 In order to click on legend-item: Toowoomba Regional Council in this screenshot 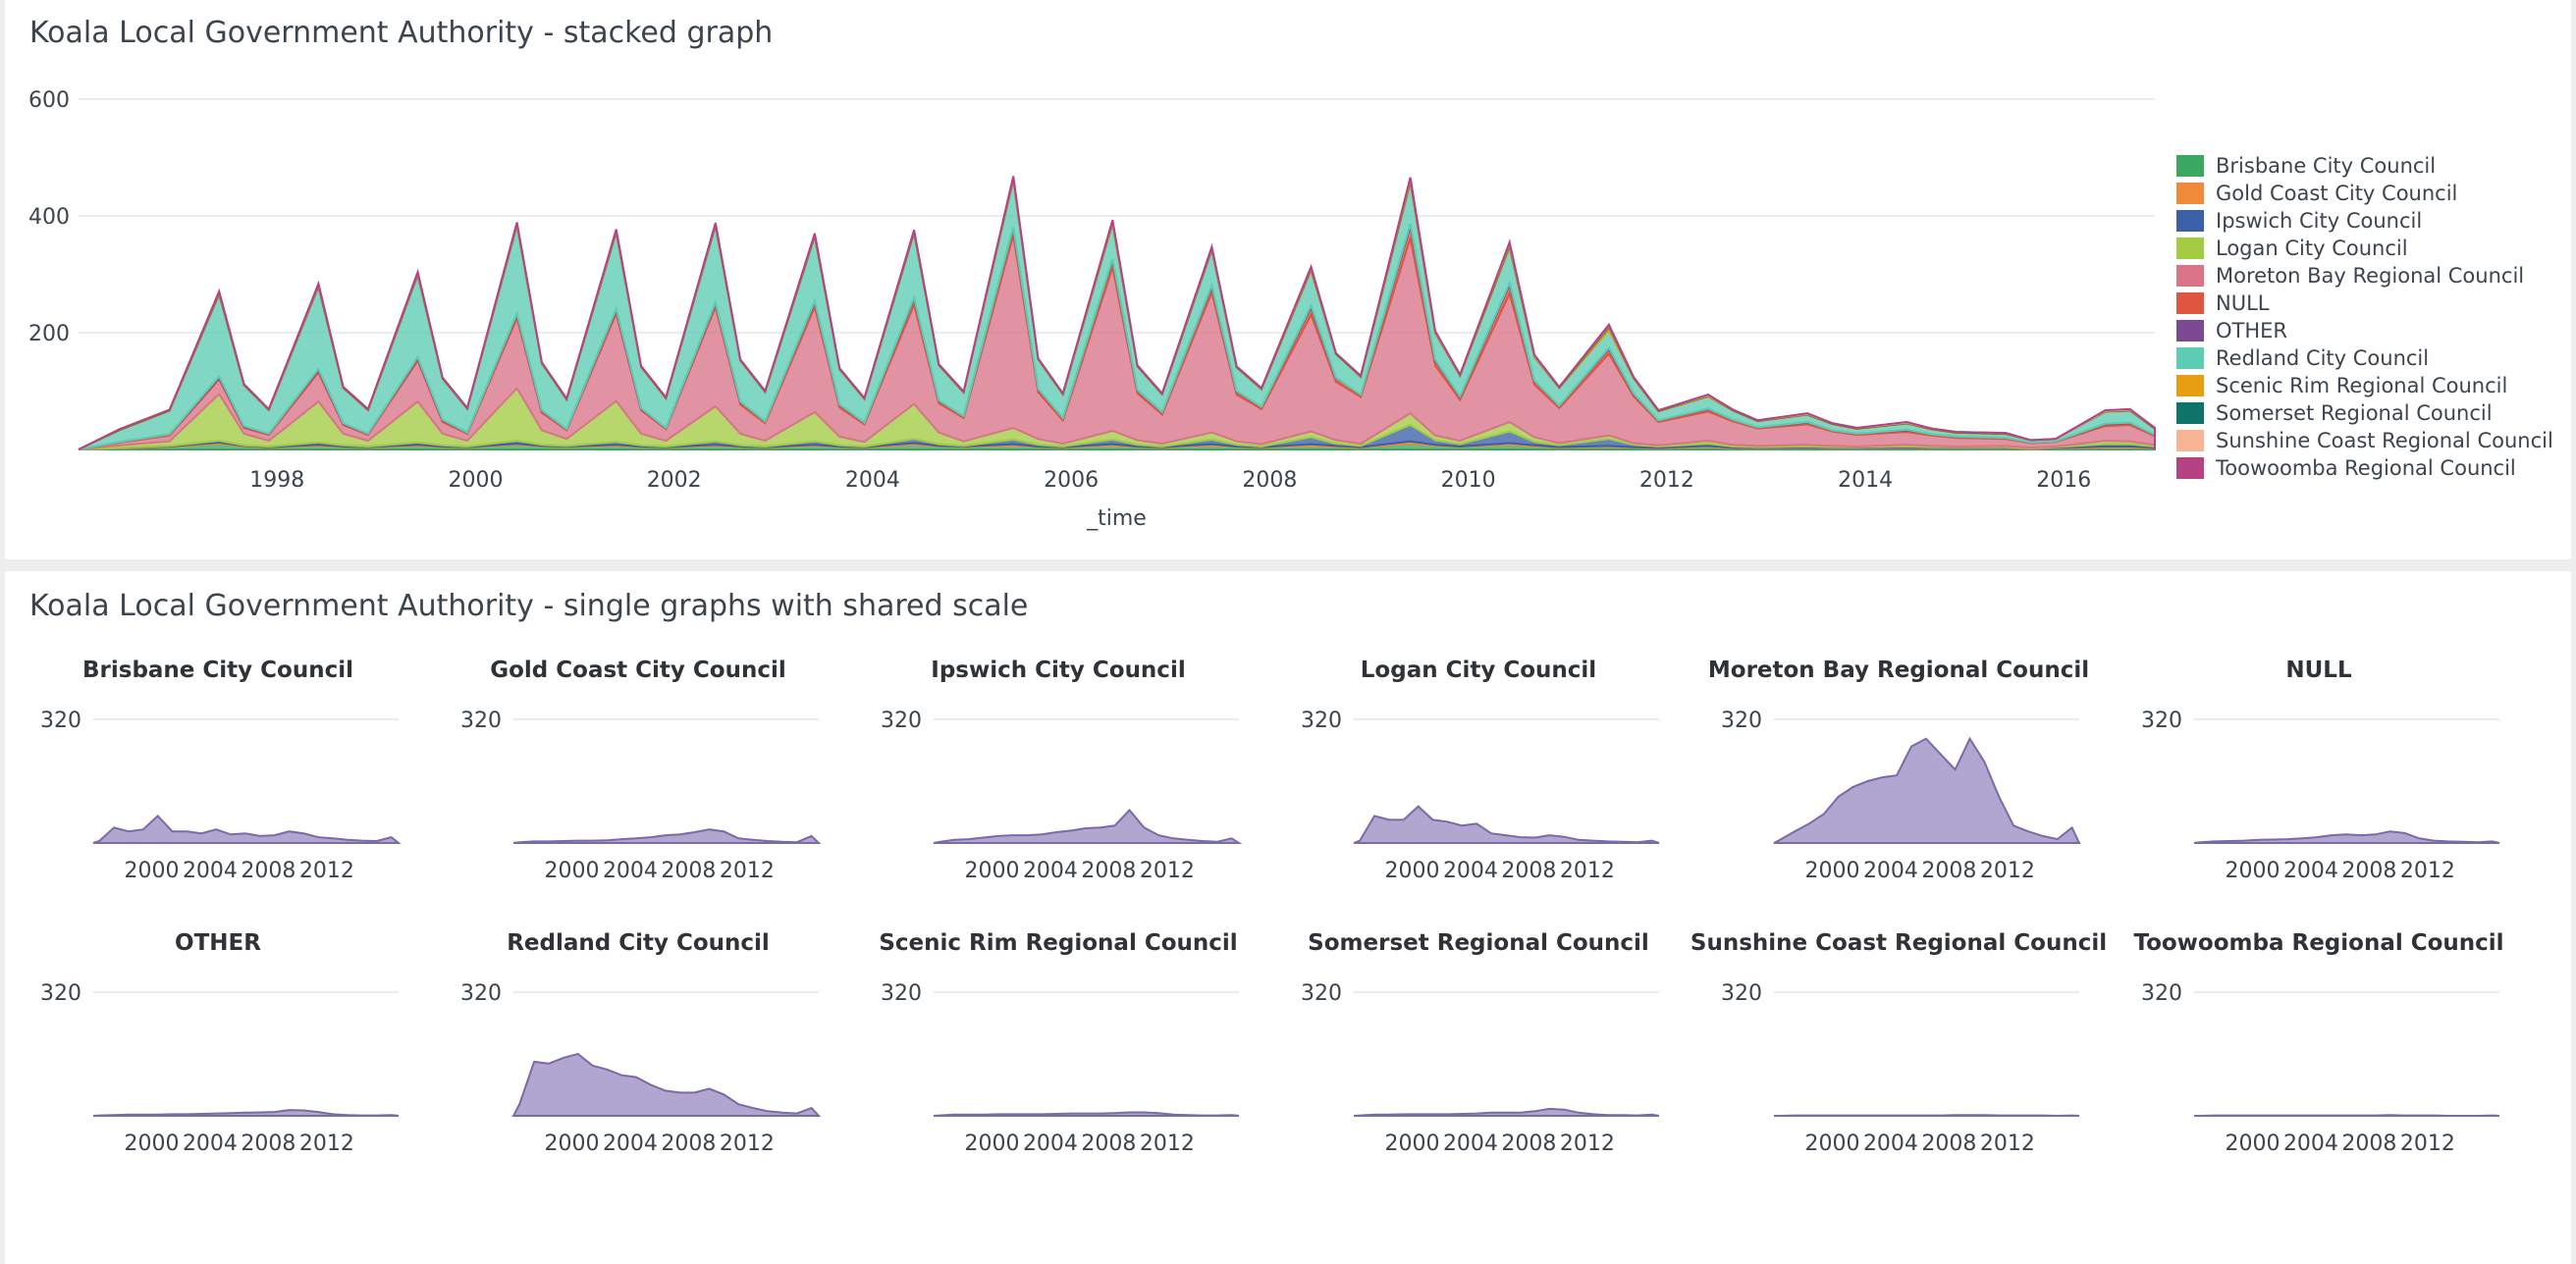, I will do `click(2364, 468)`.